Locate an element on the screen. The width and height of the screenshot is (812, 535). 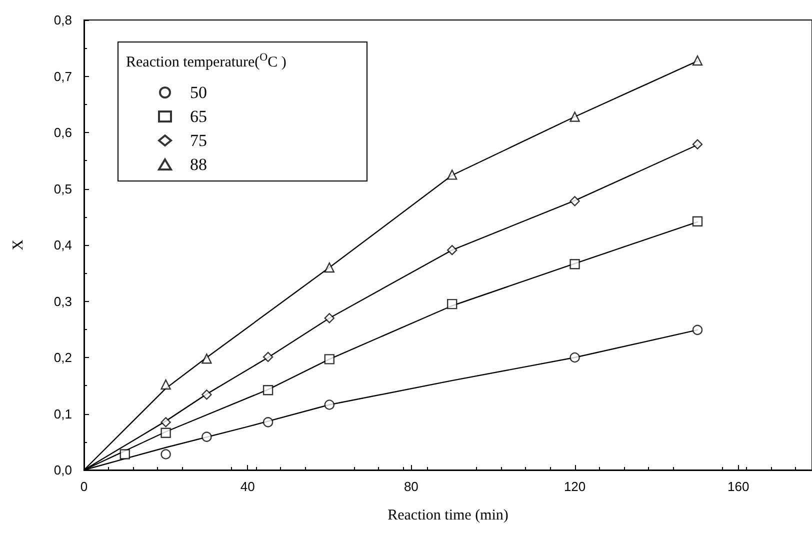
y-tick-label: 0,8 is located at coordinates (63, 20).